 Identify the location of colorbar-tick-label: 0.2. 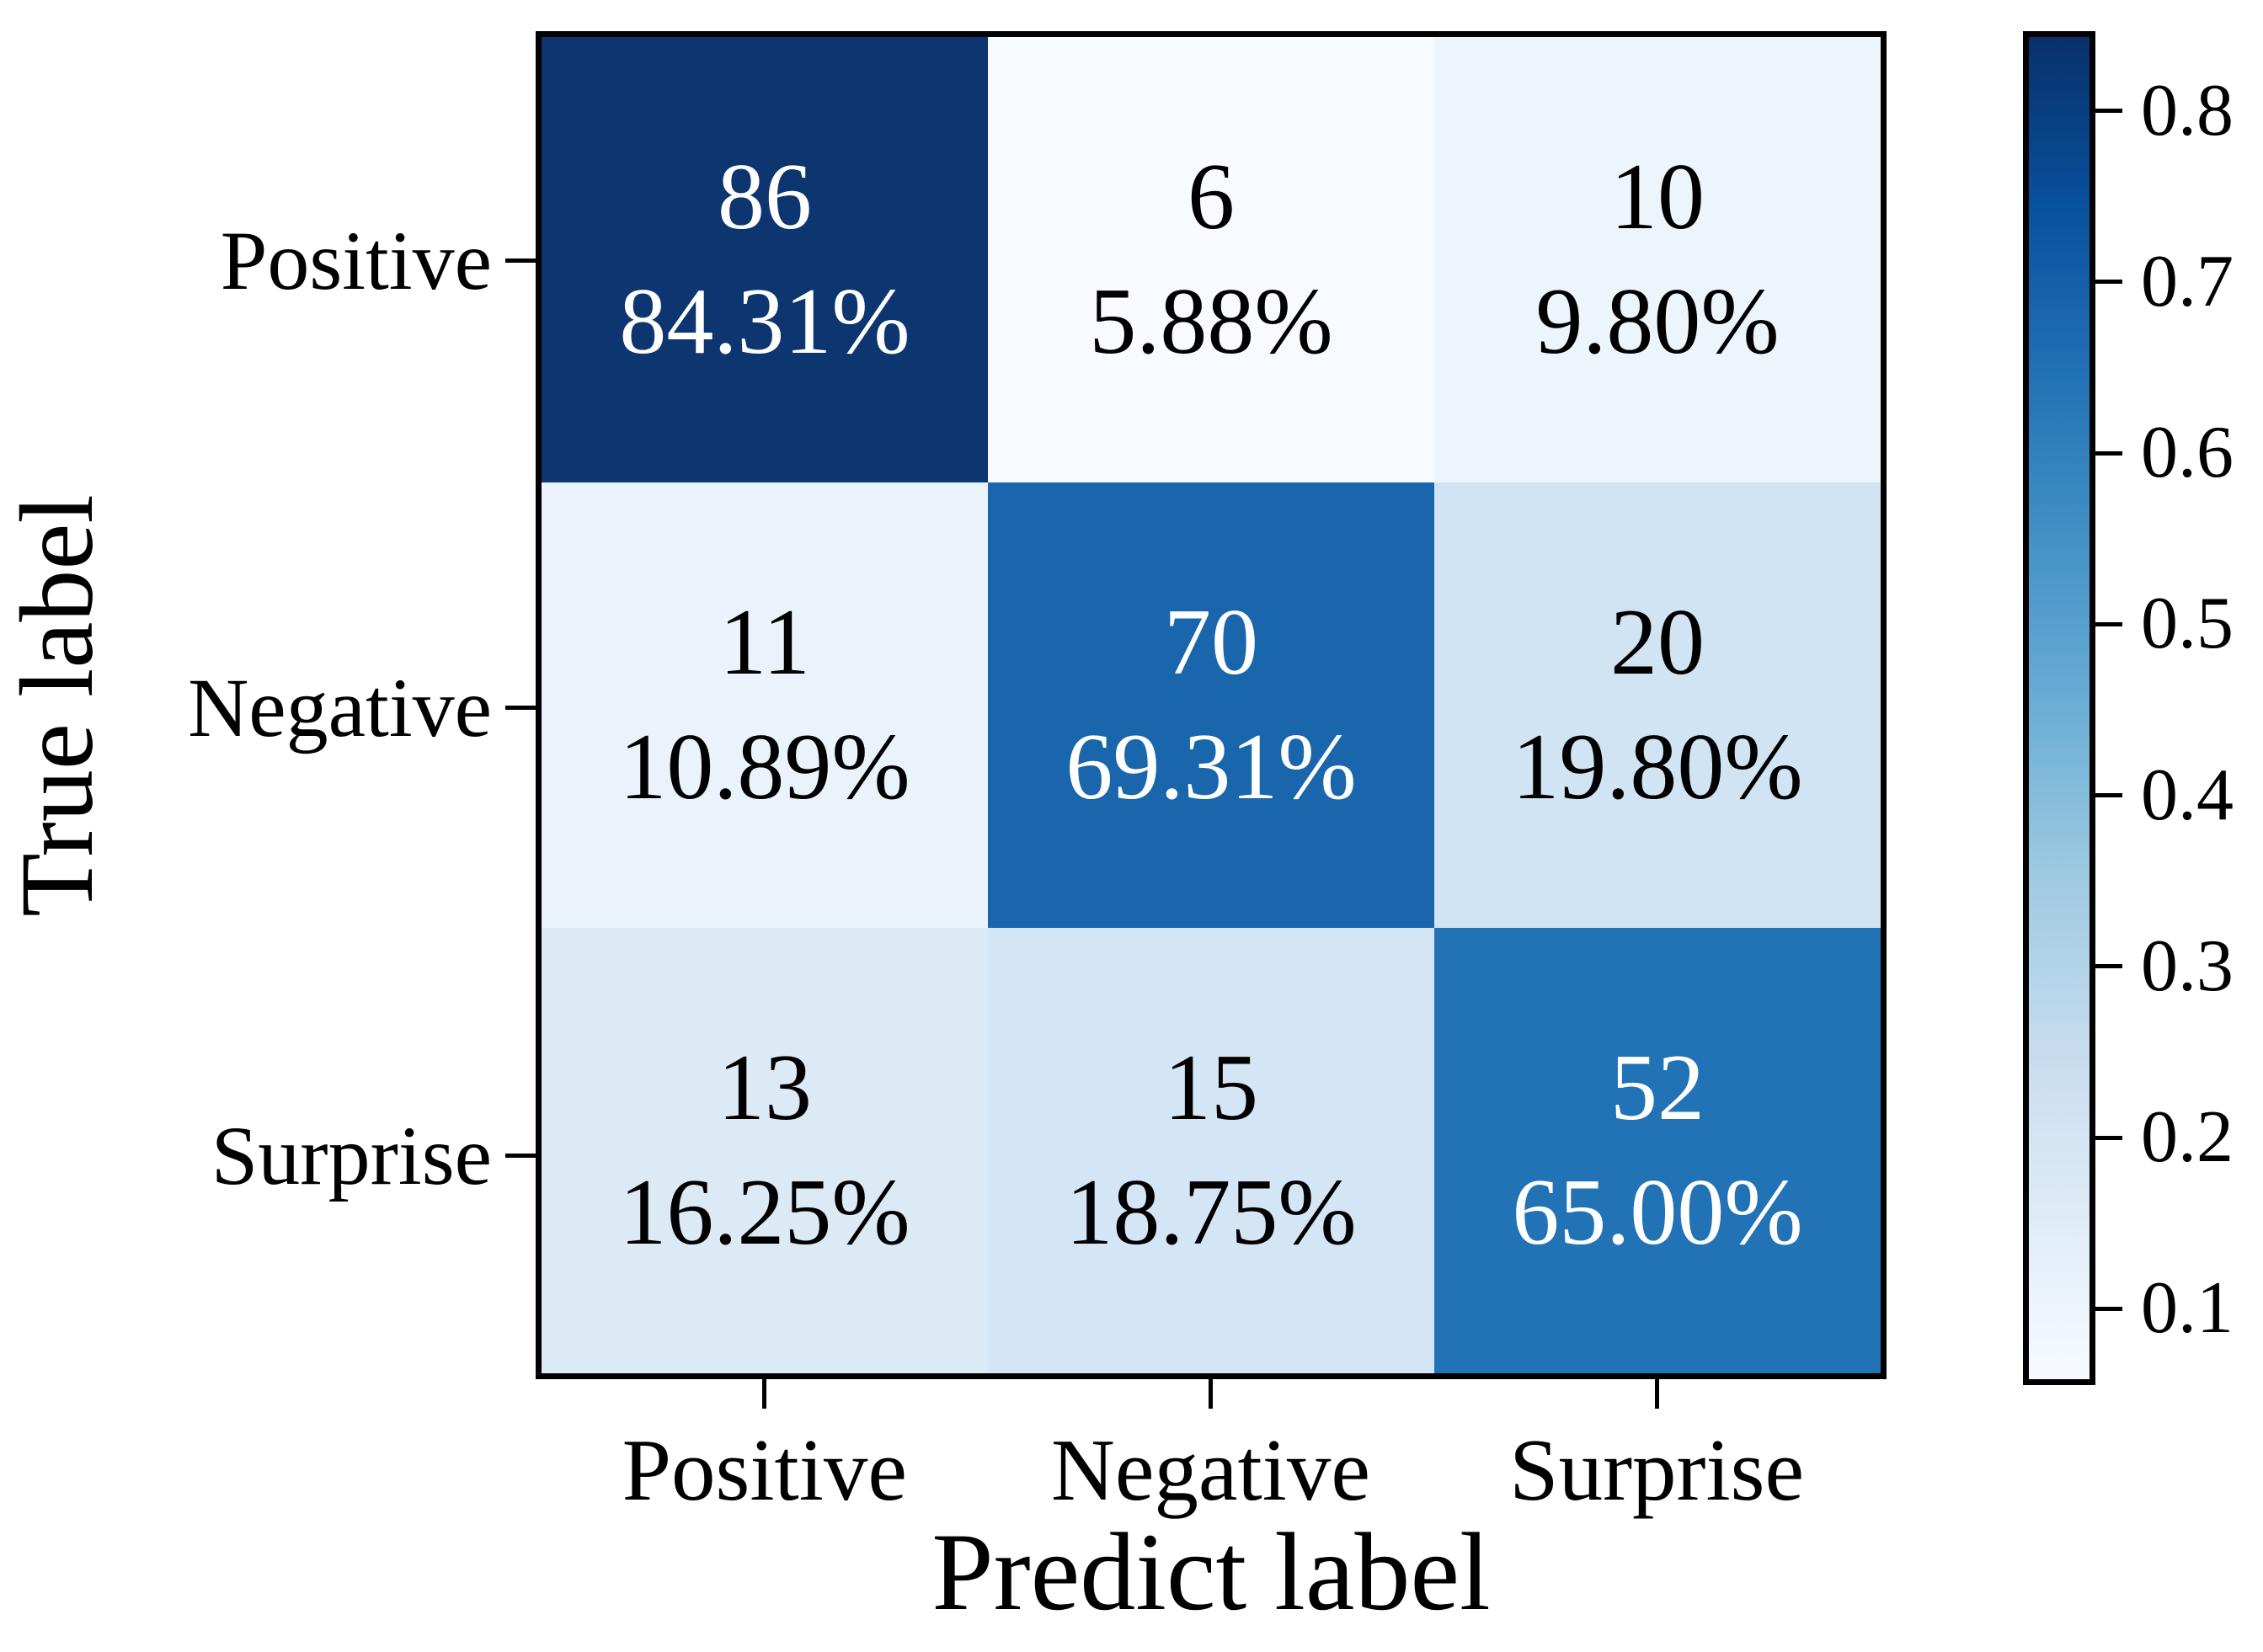
(2187, 1137).